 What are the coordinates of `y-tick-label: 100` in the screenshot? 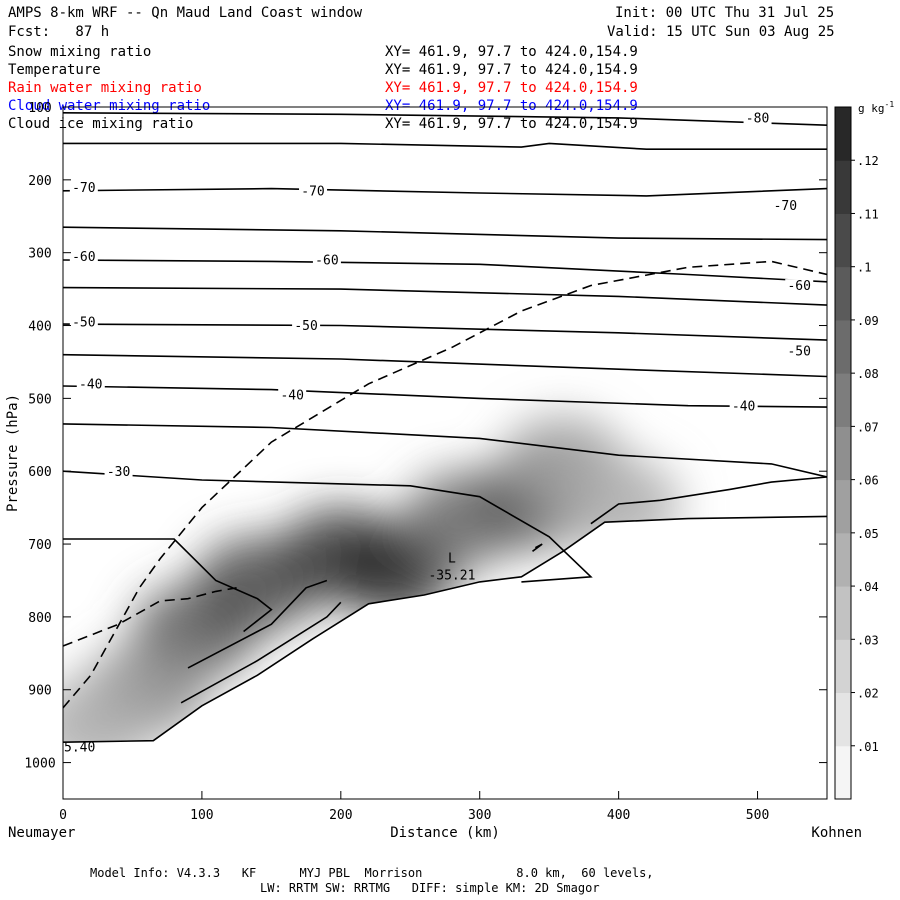 It's located at (39, 108).